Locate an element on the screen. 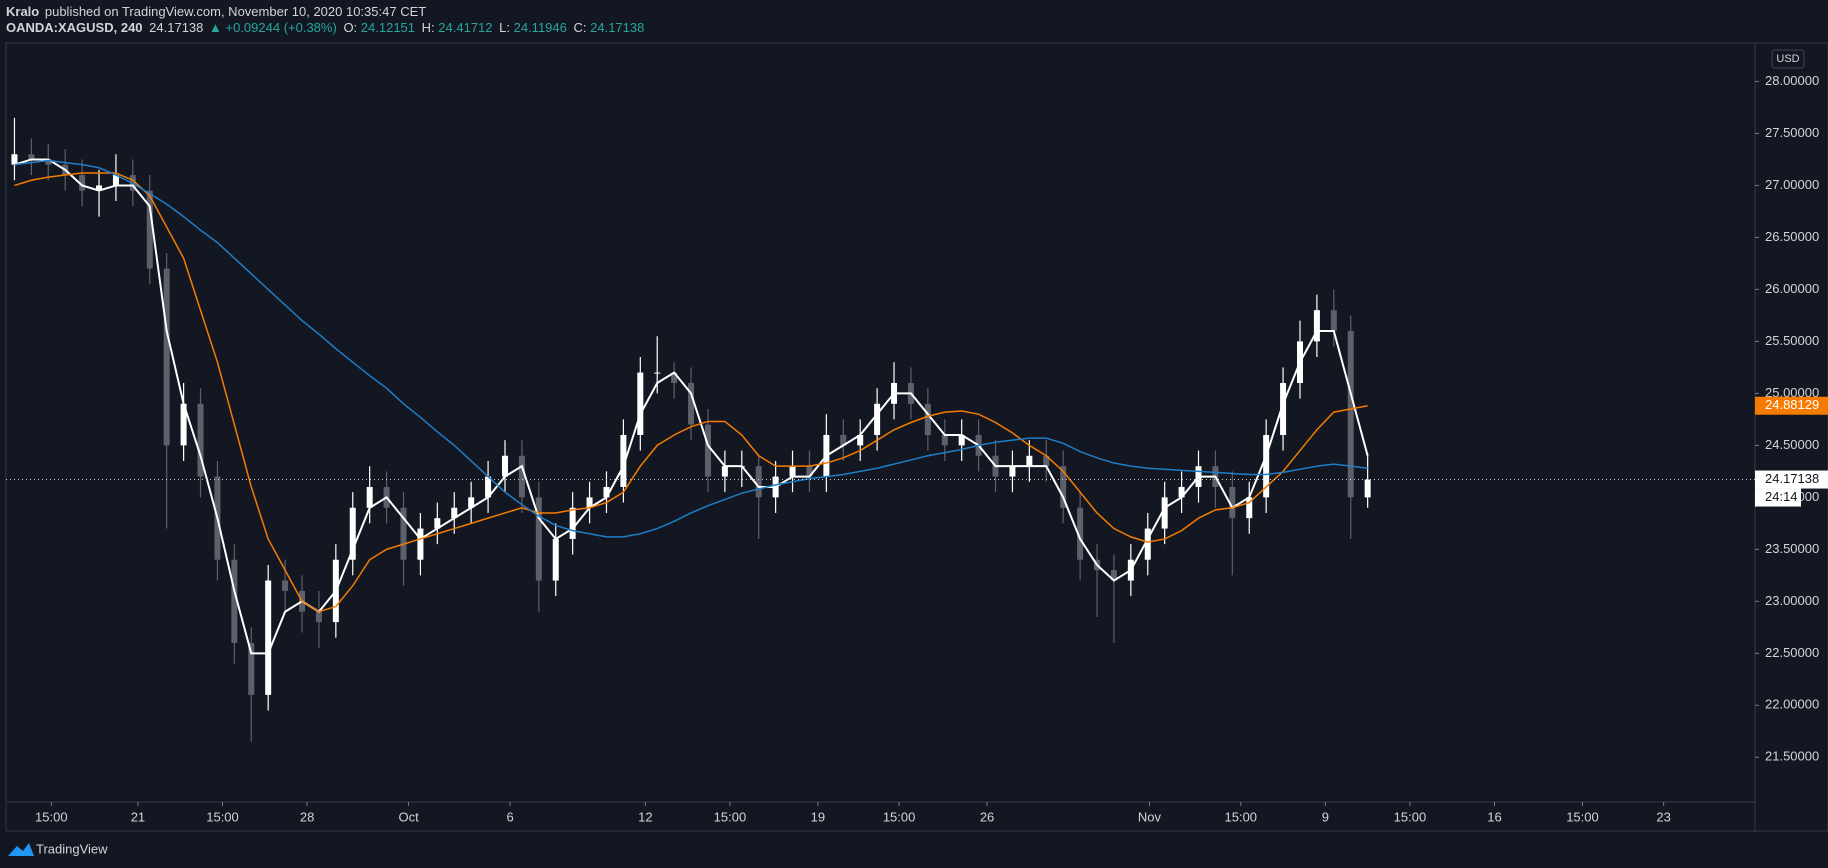  h-value: 24.41712 is located at coordinates (465, 27).